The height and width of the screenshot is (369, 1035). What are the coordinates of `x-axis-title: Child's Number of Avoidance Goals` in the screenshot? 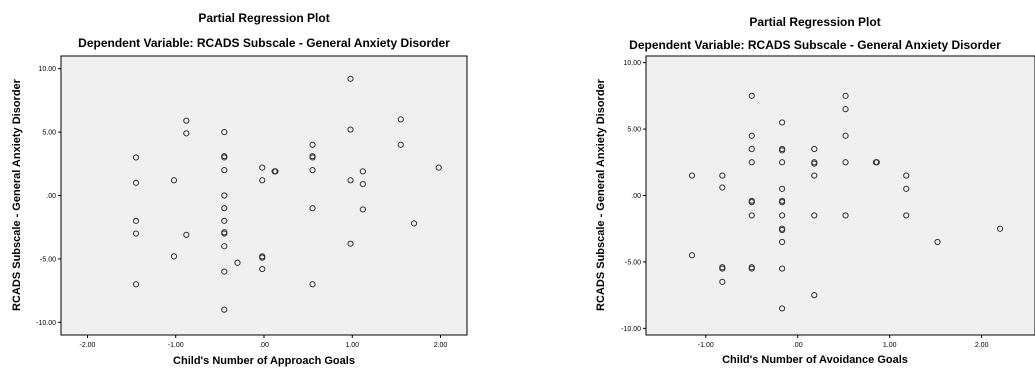 It's located at (815, 360).